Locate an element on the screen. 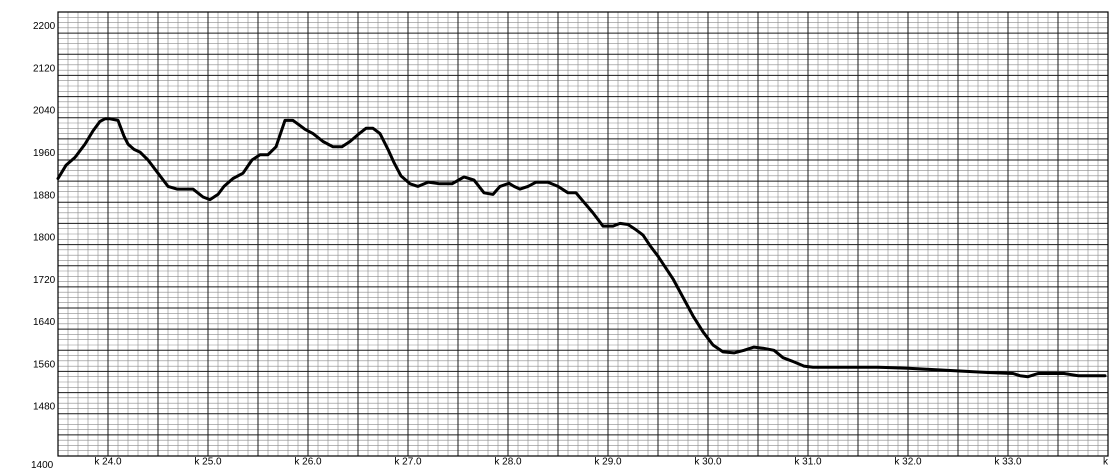  x-tick-label: k 26.0 is located at coordinates (308, 461).